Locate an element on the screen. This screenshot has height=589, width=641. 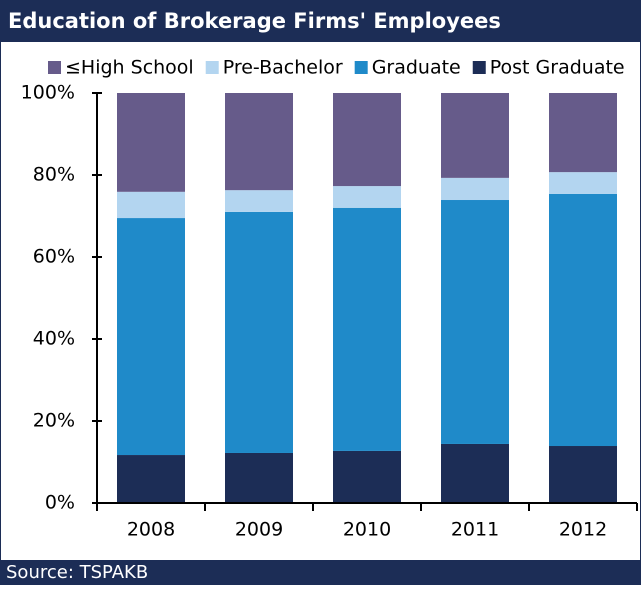
title-bar is located at coordinates (320, 21).